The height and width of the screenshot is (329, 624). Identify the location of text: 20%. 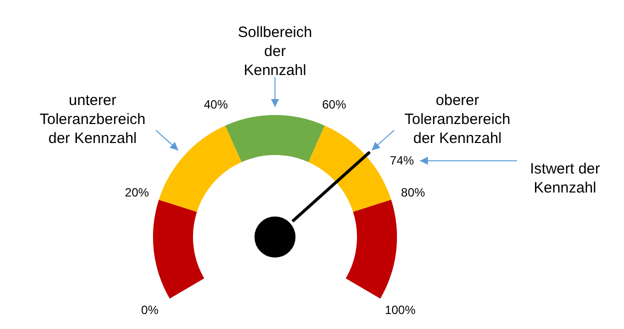
(137, 193).